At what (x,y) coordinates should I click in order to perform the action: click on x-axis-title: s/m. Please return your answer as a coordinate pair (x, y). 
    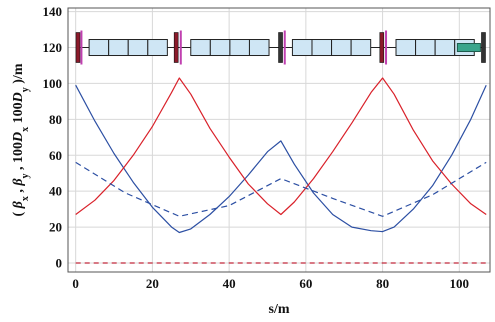
    Looking at the image, I should click on (279, 309).